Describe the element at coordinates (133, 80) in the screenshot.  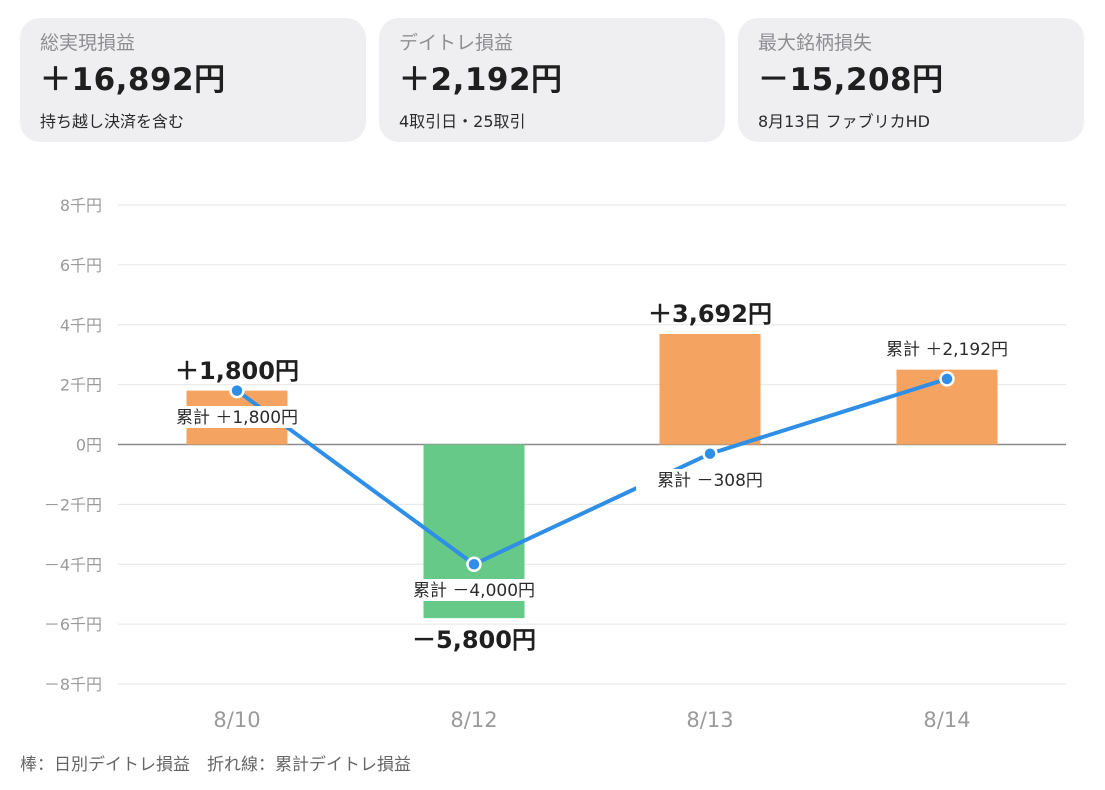
I see `card-value: ＋16,892円` at that location.